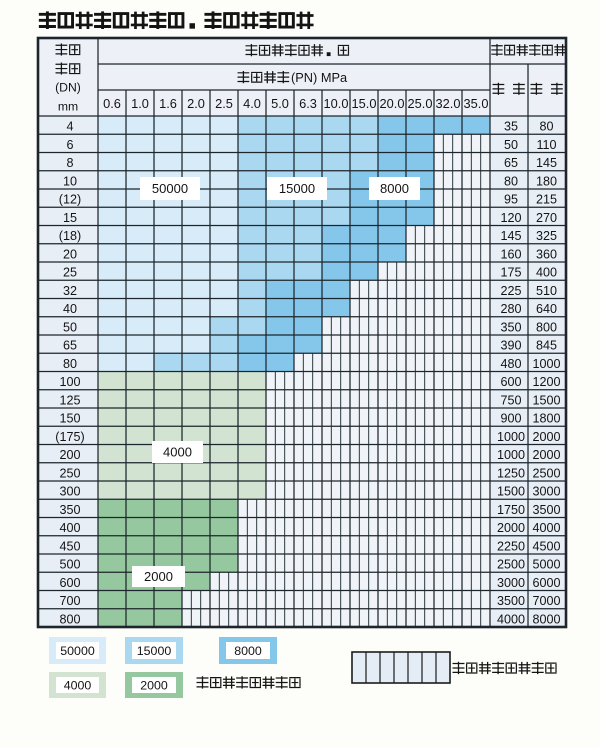 The image size is (600, 748). I want to click on svg-text: mm, so click(68, 107).